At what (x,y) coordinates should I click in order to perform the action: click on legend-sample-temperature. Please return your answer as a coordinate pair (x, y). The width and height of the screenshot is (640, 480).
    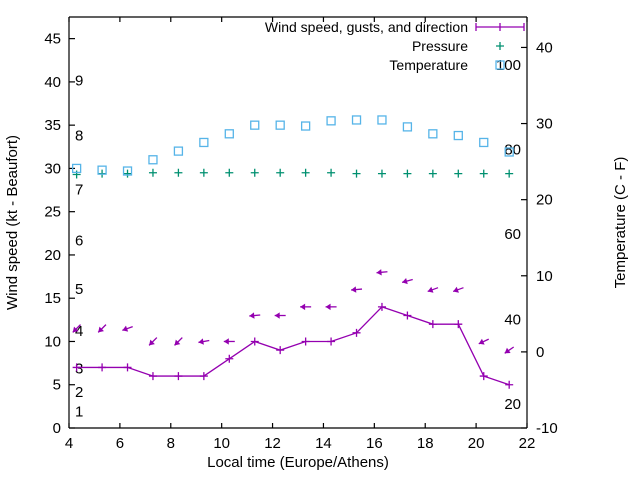
    Looking at the image, I should click on (500, 65).